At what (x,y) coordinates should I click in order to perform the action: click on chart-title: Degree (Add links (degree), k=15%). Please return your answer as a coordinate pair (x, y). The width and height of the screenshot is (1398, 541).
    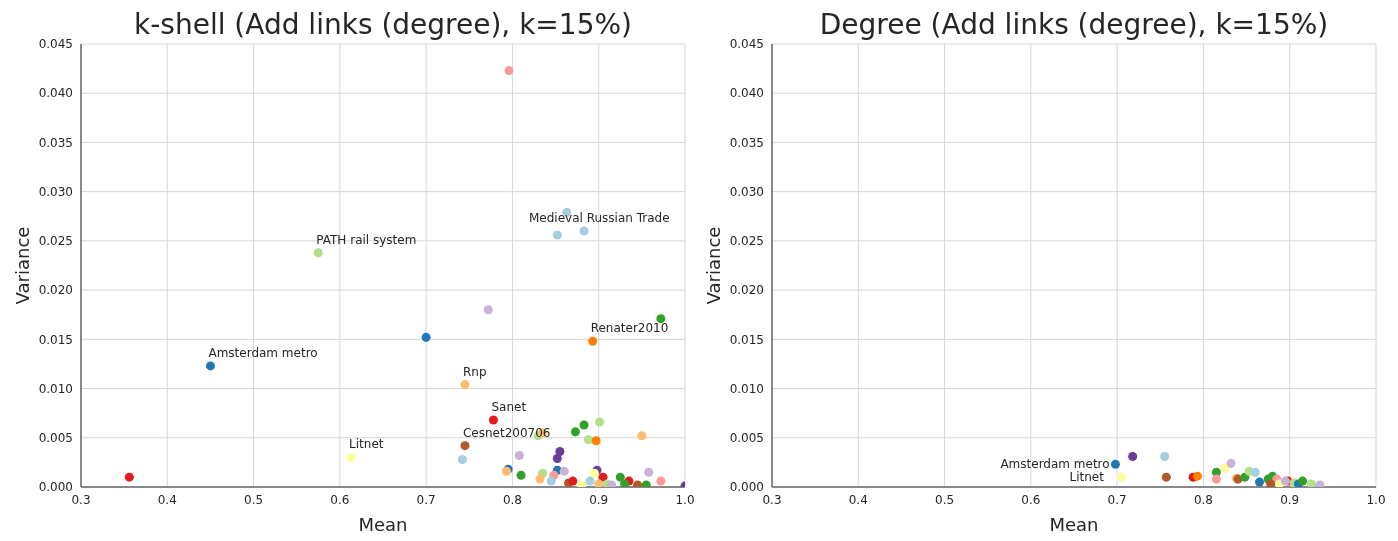
    Looking at the image, I should click on (1074, 24).